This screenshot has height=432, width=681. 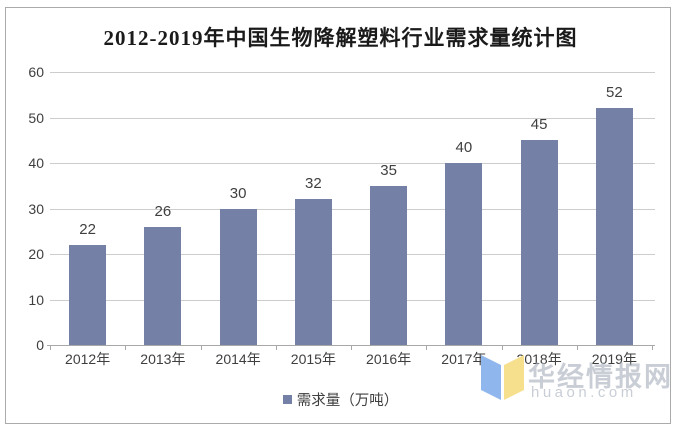 I want to click on bar-value-label: 45, so click(x=539, y=125).